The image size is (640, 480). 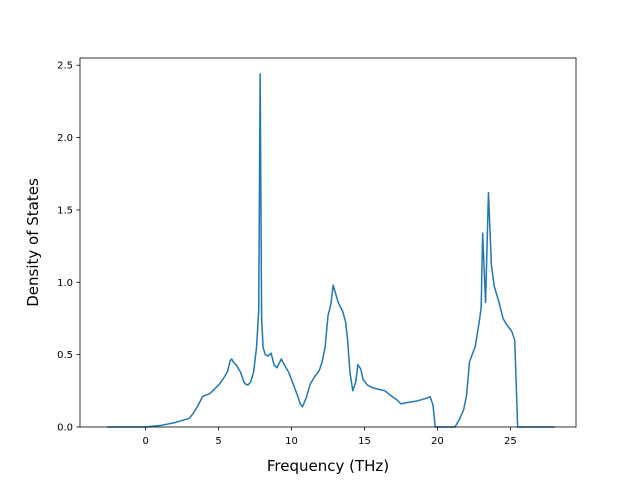 I want to click on y-axis-title: Density of States, so click(x=33, y=242).